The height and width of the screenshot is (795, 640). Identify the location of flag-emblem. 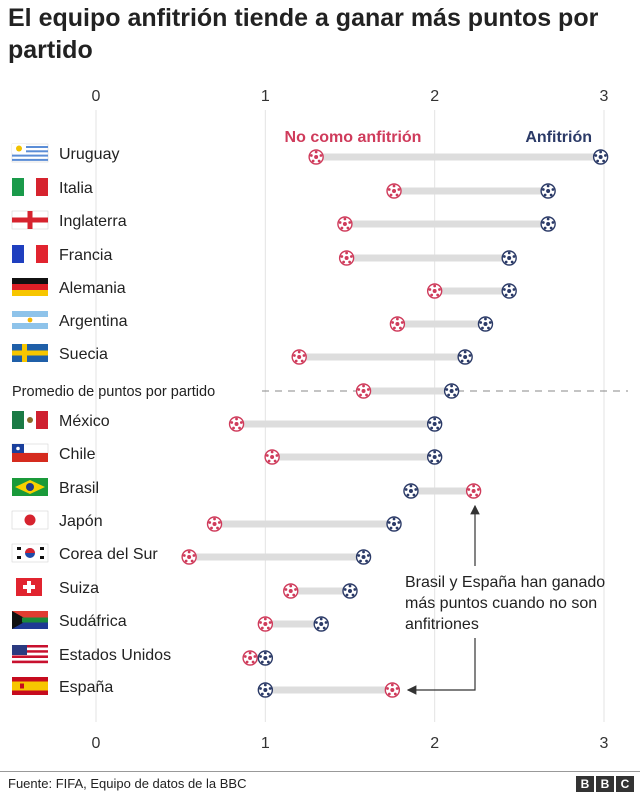
(30, 420).